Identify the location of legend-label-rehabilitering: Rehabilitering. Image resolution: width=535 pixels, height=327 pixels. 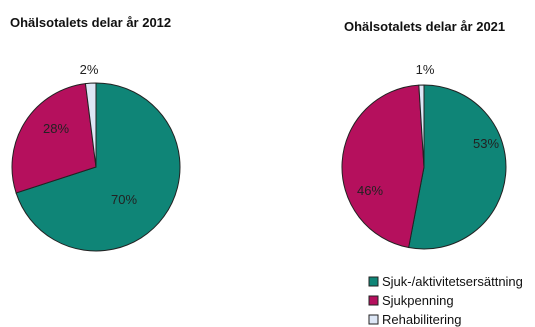
(422, 319).